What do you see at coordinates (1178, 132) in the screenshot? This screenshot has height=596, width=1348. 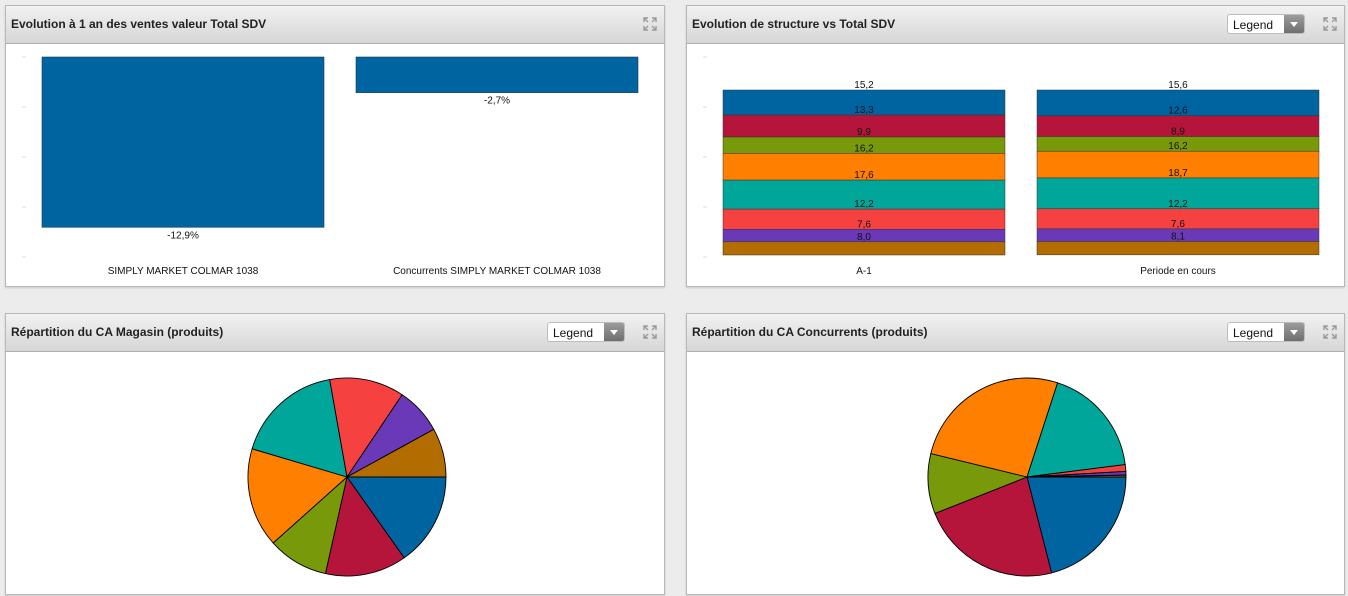 I see `segment-data-label: 8,9` at bounding box center [1178, 132].